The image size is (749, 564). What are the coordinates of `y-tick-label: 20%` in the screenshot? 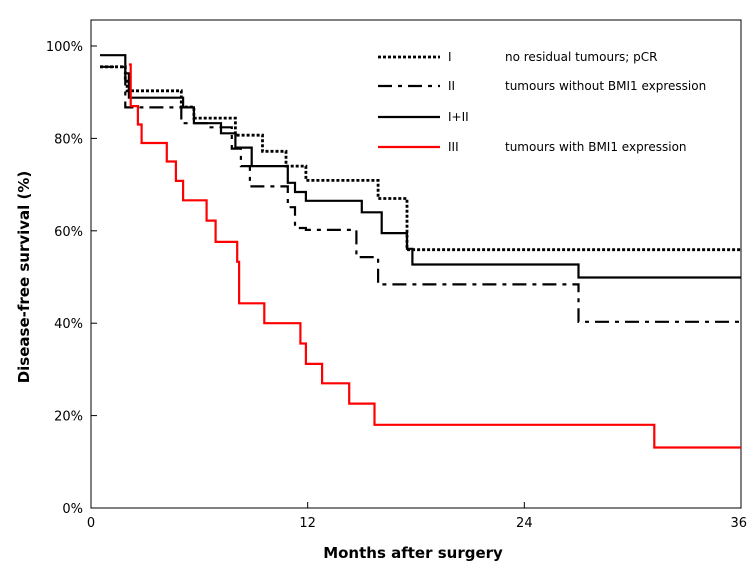 It's located at (68, 417).